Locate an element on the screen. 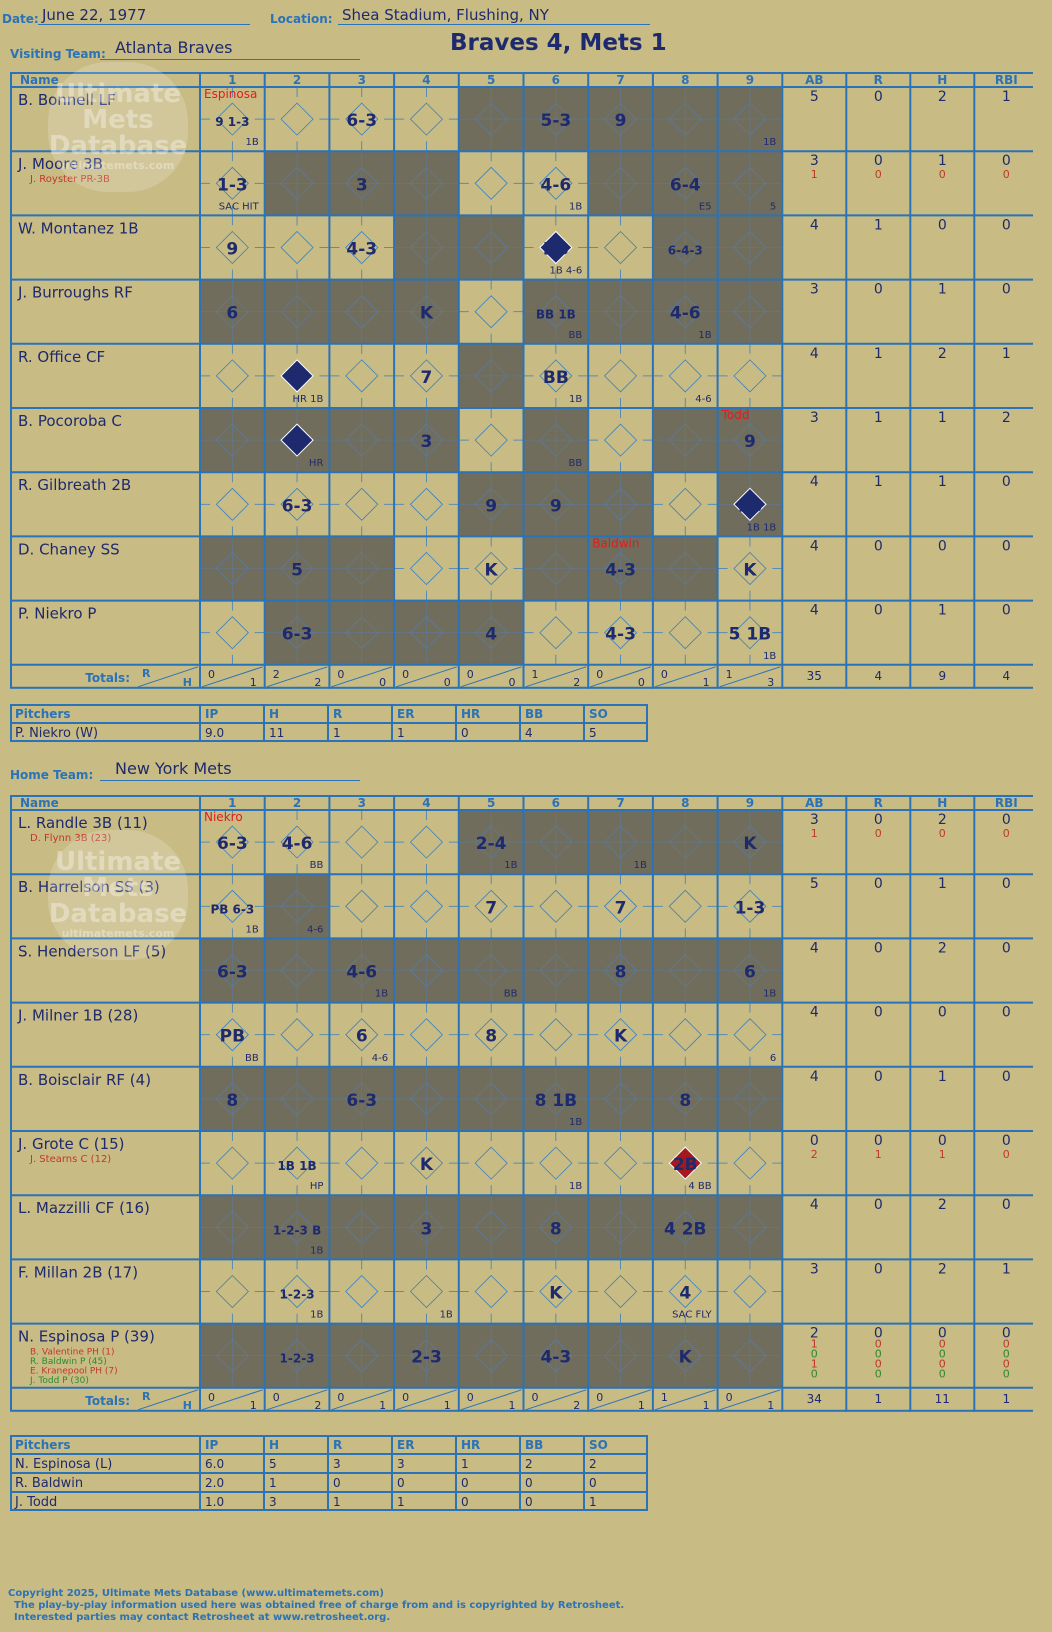 The image size is (1052, 1632). hits-key: H is located at coordinates (187, 682).